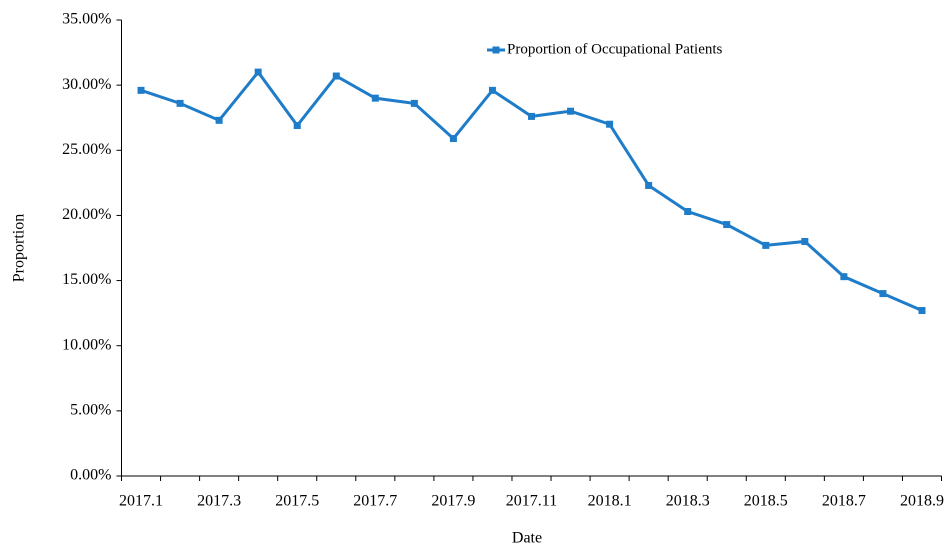 The image size is (950, 550). Describe the element at coordinates (531, 501) in the screenshot. I see `x-tick-label: 2017.11` at that location.